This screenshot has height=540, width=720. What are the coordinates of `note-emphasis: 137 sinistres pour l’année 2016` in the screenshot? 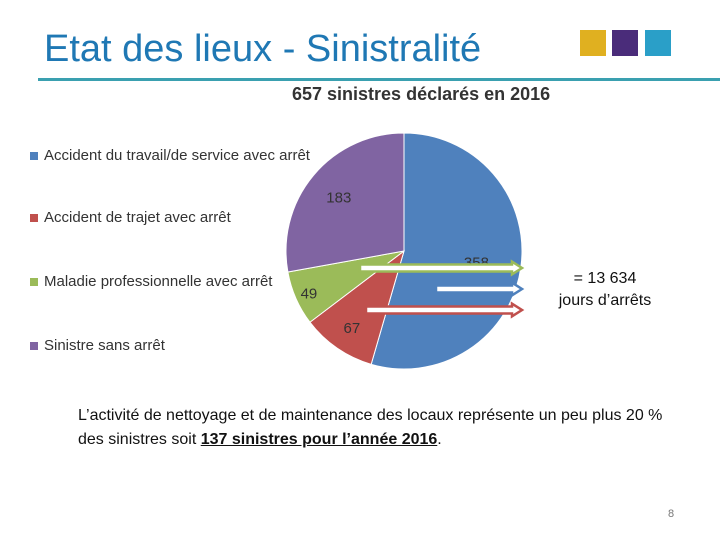 It's located at (319, 439).